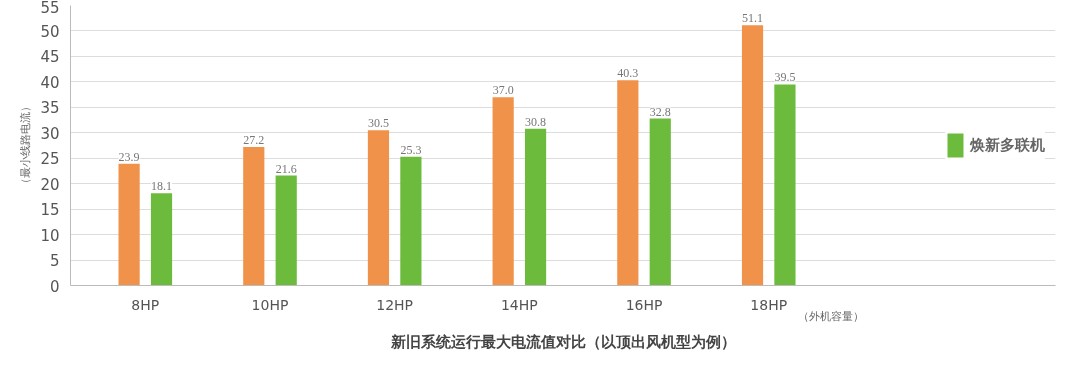 This screenshot has width=1080, height=365. What do you see at coordinates (270, 304) in the screenshot?
I see `x-tick-label: 10HP` at bounding box center [270, 304].